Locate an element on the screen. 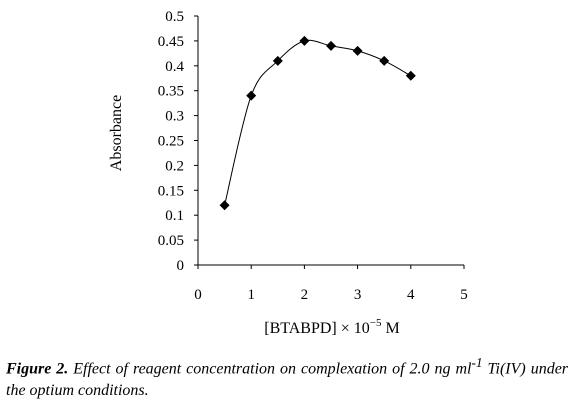  series-line is located at coordinates (318, 122).